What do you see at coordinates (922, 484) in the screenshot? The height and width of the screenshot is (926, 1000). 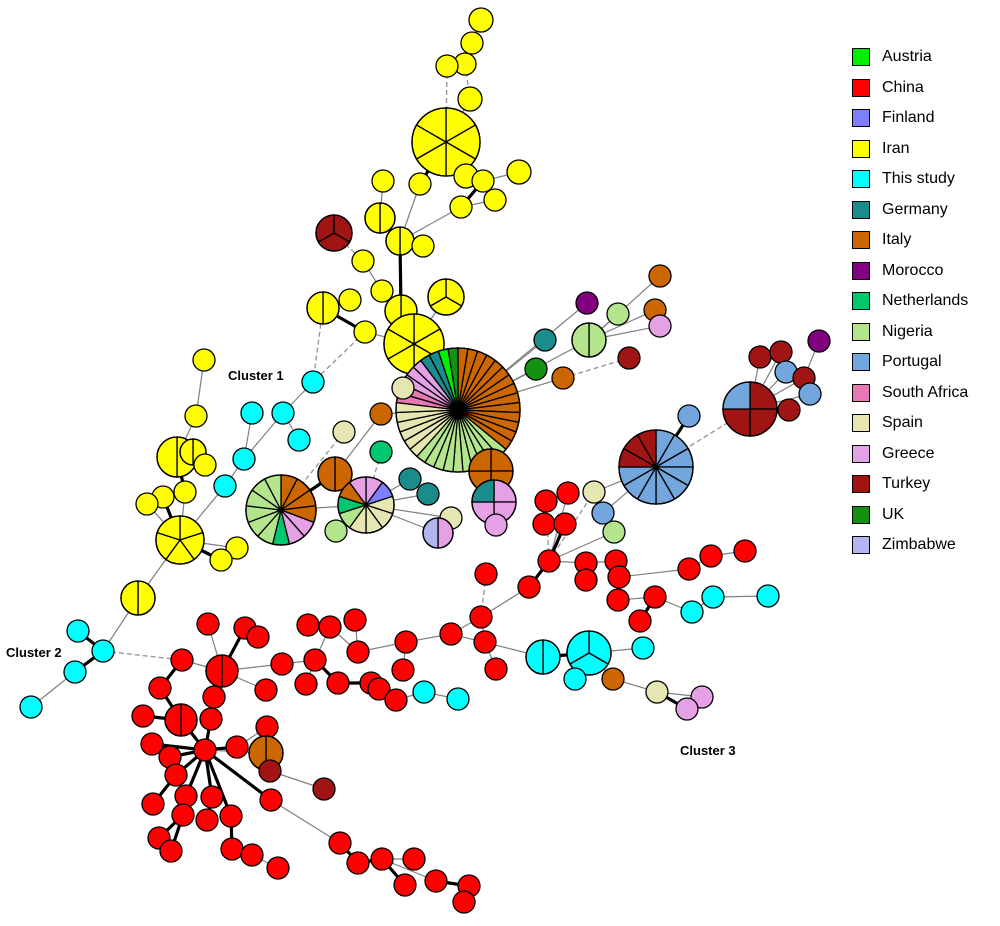 I see `legend-item-turkey: Turkey` at bounding box center [922, 484].